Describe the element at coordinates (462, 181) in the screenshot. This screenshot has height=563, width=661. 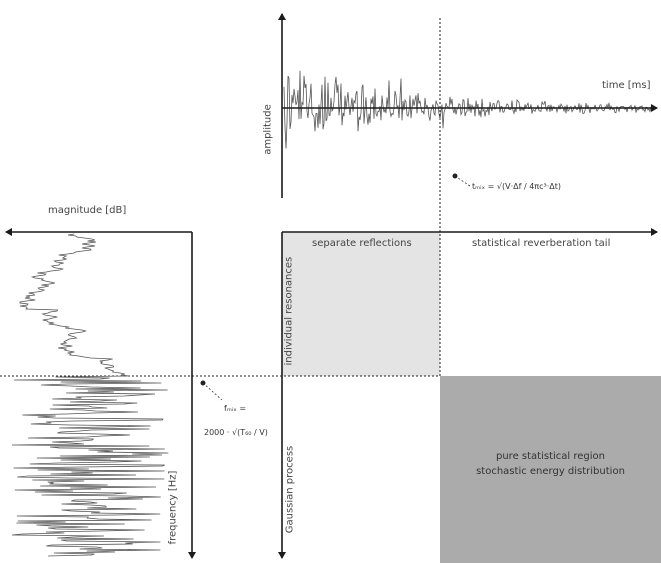
I see `time-formula-pointer` at that location.